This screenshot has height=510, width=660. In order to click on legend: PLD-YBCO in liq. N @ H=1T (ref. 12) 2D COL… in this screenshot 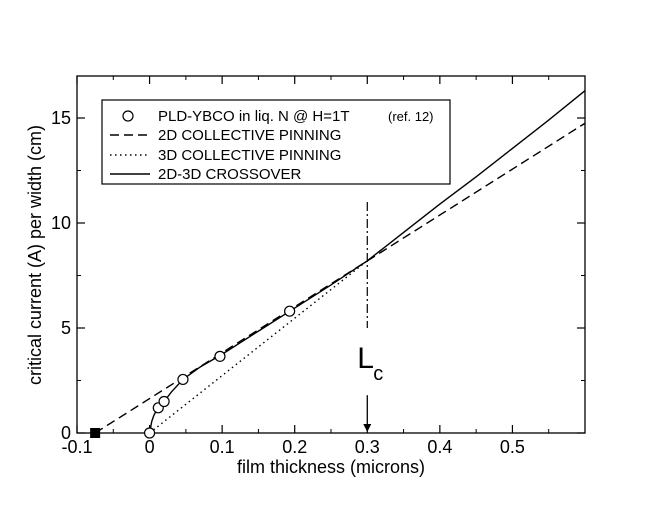, I will do `click(276, 142)`.